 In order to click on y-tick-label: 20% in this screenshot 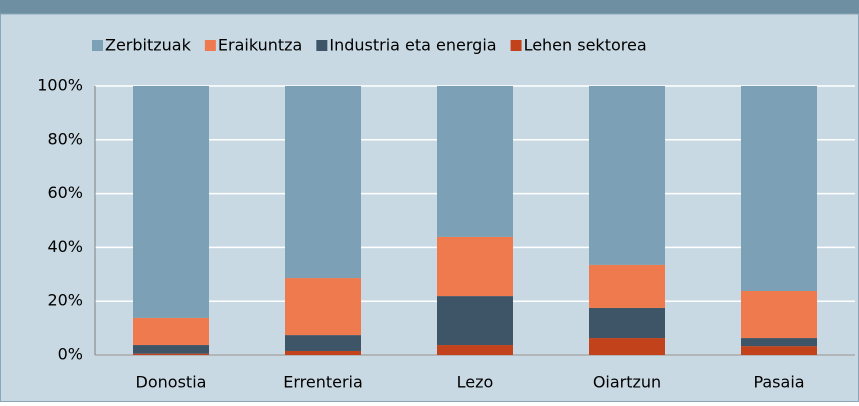, I will do `click(65, 300)`.